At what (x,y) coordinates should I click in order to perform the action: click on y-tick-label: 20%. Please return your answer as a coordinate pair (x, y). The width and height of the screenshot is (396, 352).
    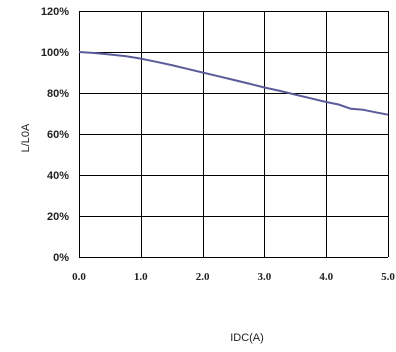
    Looking at the image, I should click on (58, 217).